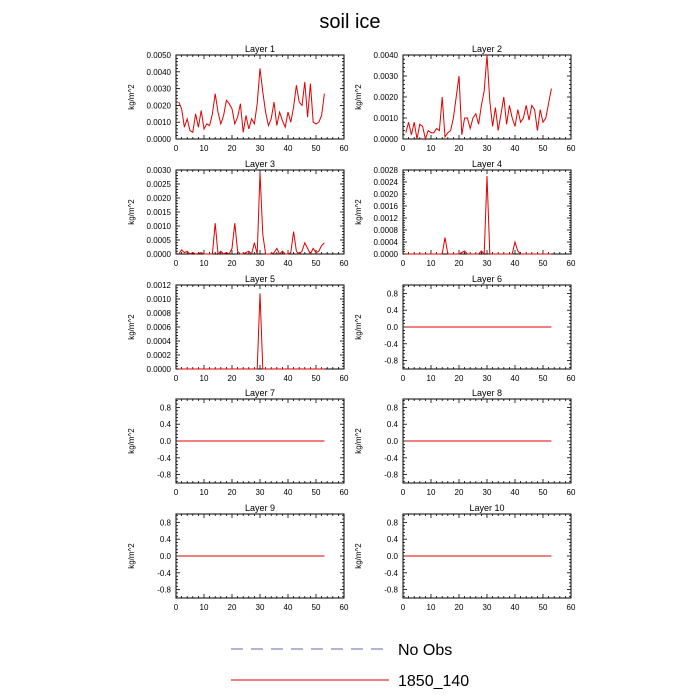 The height and width of the screenshot is (700, 700). What do you see at coordinates (391, 458) in the screenshot?
I see `layer-8-ytick-label: -0.4` at bounding box center [391, 458].